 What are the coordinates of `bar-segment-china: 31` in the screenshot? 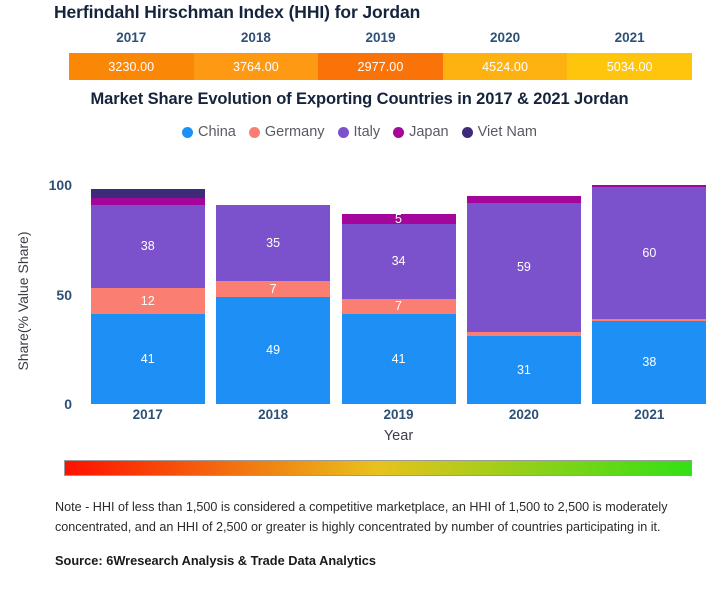 It's located at (523, 370).